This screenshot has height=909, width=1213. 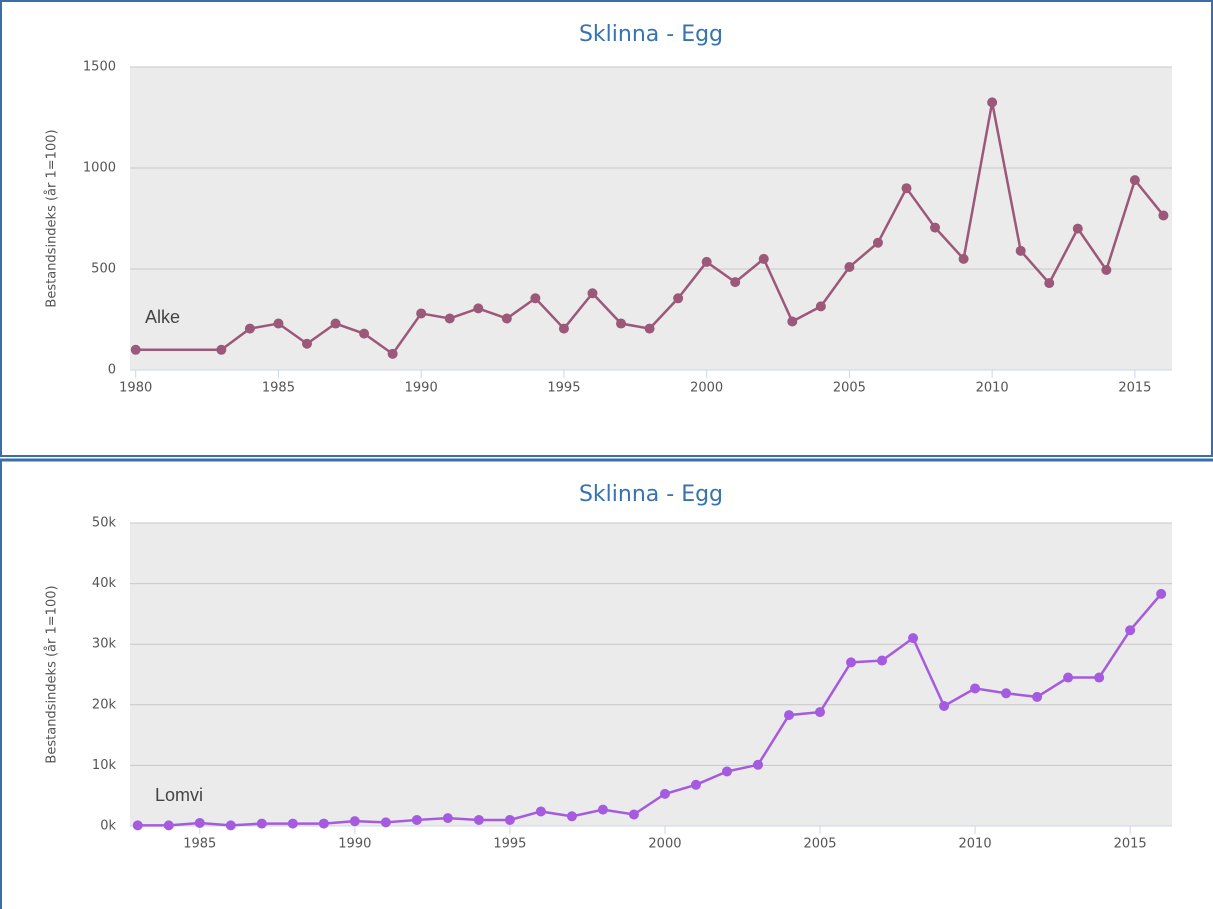 What do you see at coordinates (104, 644) in the screenshot?
I see `y-tick-label: 30k` at bounding box center [104, 644].